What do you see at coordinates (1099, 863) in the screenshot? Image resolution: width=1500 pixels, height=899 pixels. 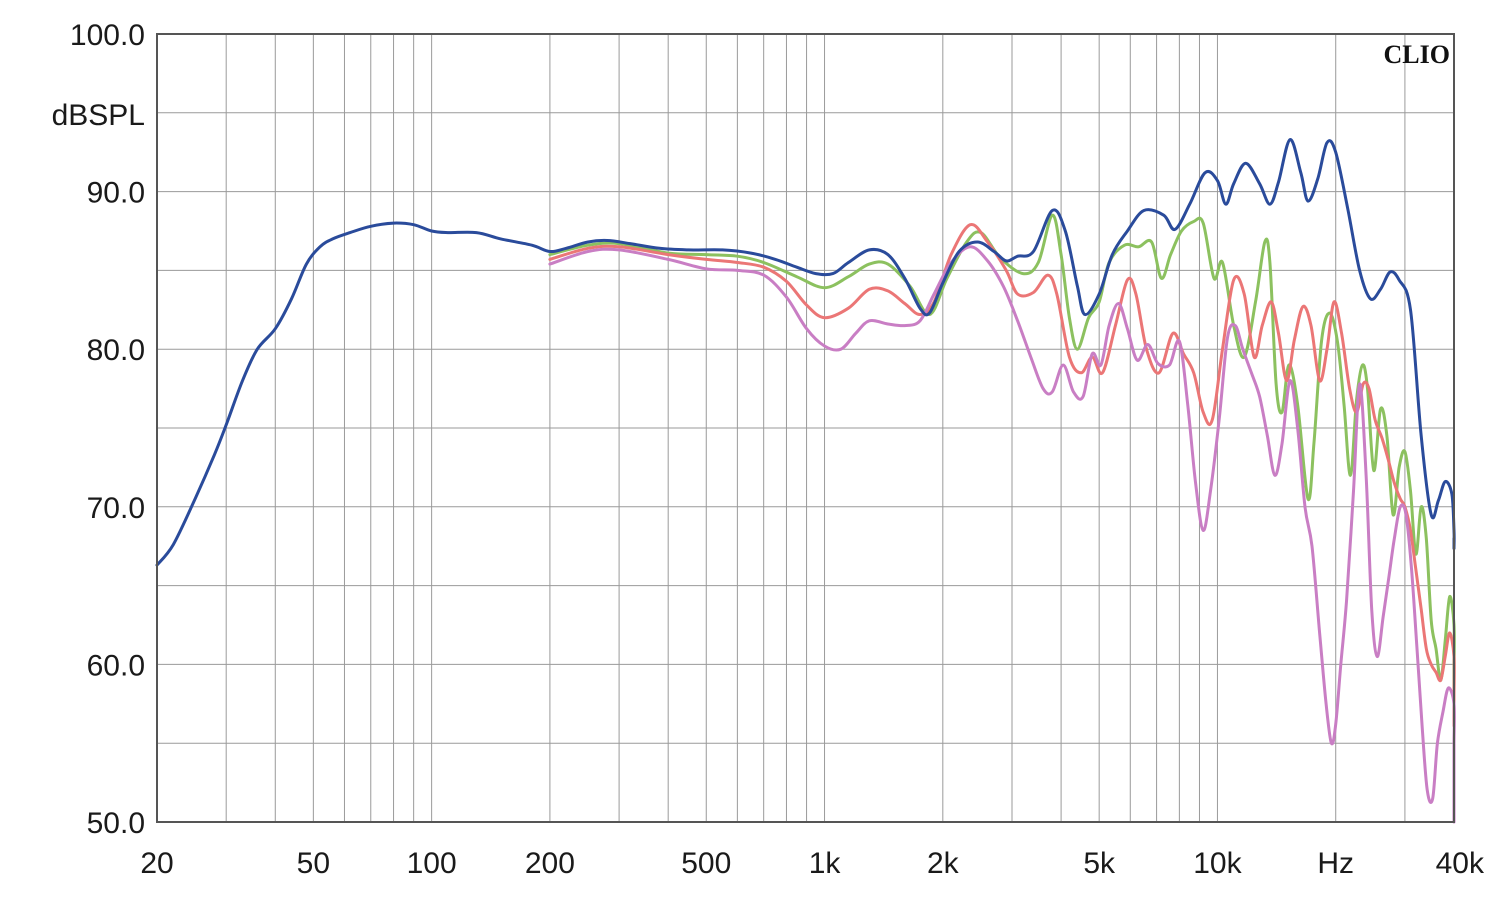 I see `x-tick-label: 5k` at bounding box center [1099, 863].